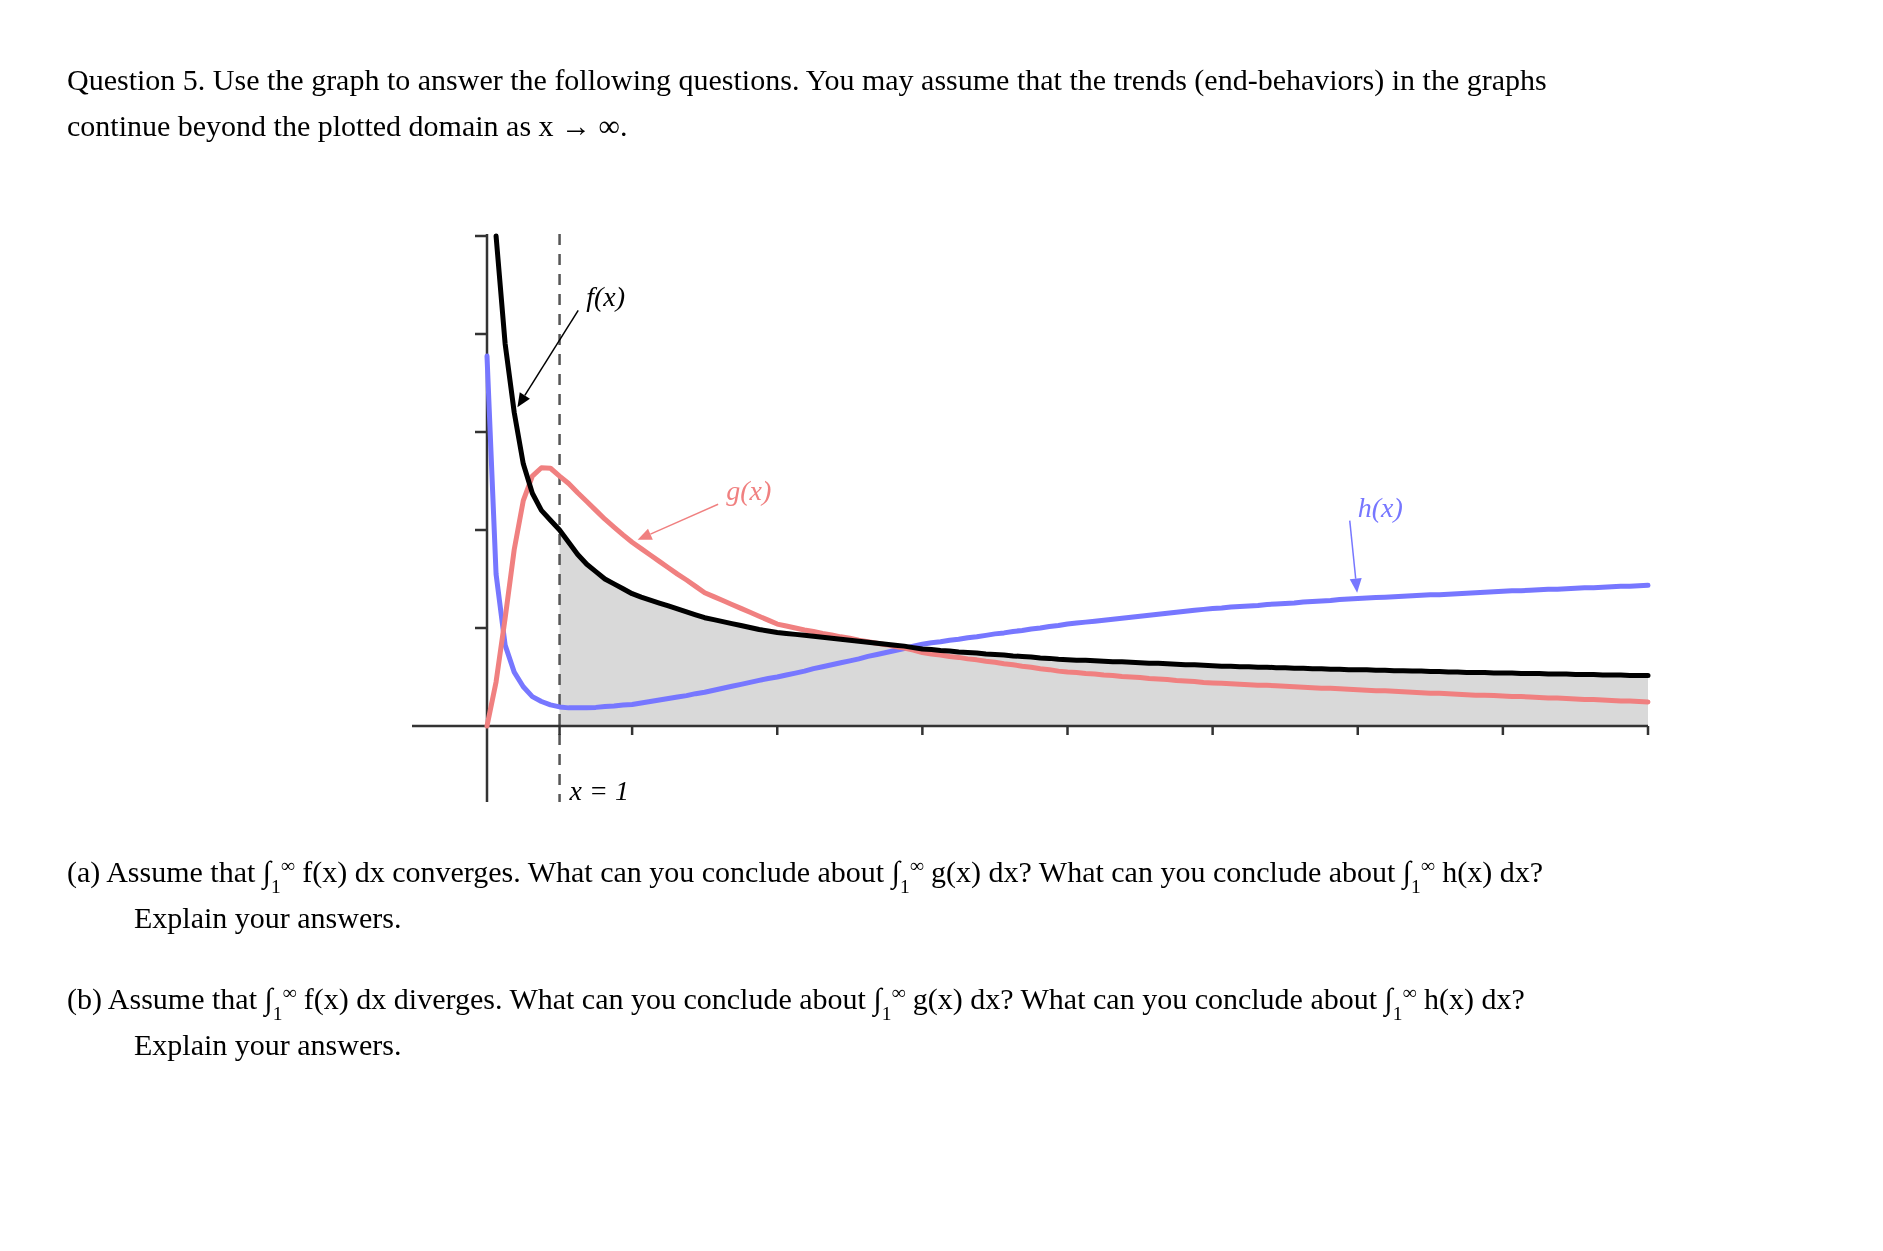 The image size is (1883, 1251). What do you see at coordinates (805, 894) in the screenshot?
I see `text: (a) Assume that ∫$_{1}$$^{∞}$ f(x) dx converges. What can you conclude about ∫$_{1}$$^{∞}$ g(x) dx? What can you conclude about ∫$_{1}$$^{∞}$ h(x) dx? Explain your answers.` at bounding box center [805, 894].